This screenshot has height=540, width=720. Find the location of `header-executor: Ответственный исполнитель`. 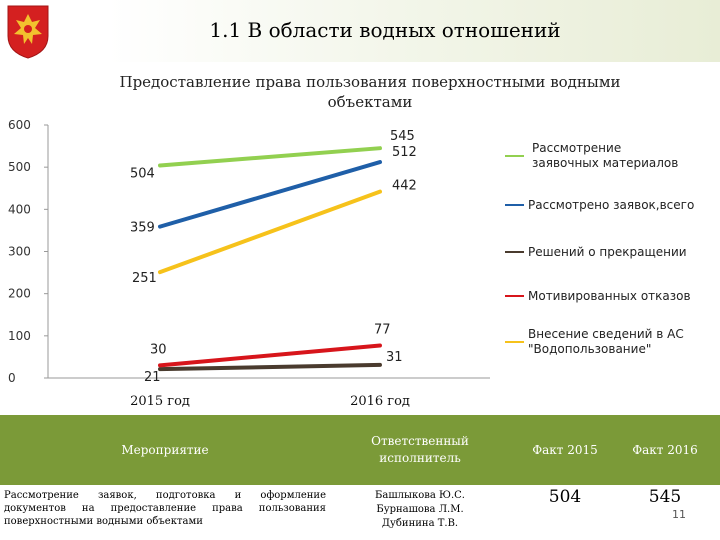

header-executor: Ответственный исполнитель is located at coordinates (420, 449).